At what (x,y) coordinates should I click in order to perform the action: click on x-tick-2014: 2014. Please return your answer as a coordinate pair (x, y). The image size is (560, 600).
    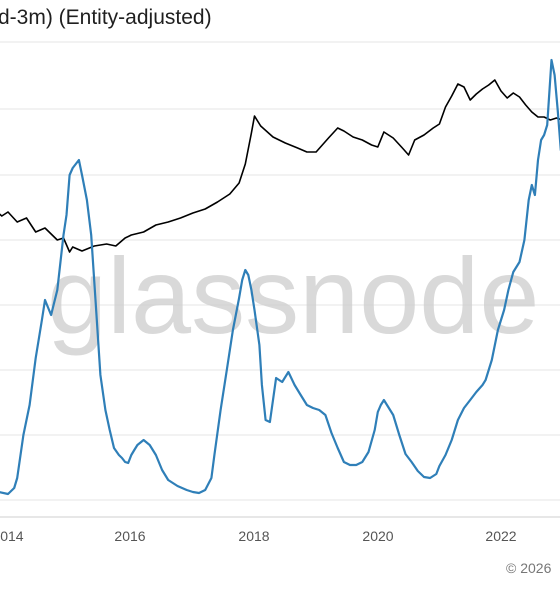
    Looking at the image, I should click on (12, 536).